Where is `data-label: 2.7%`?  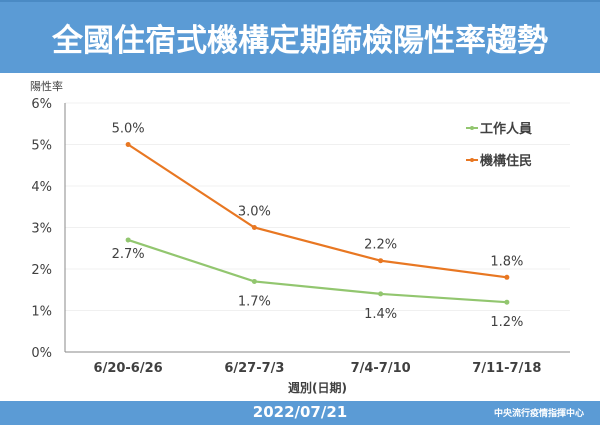
data-label: 2.7% is located at coordinates (128, 254).